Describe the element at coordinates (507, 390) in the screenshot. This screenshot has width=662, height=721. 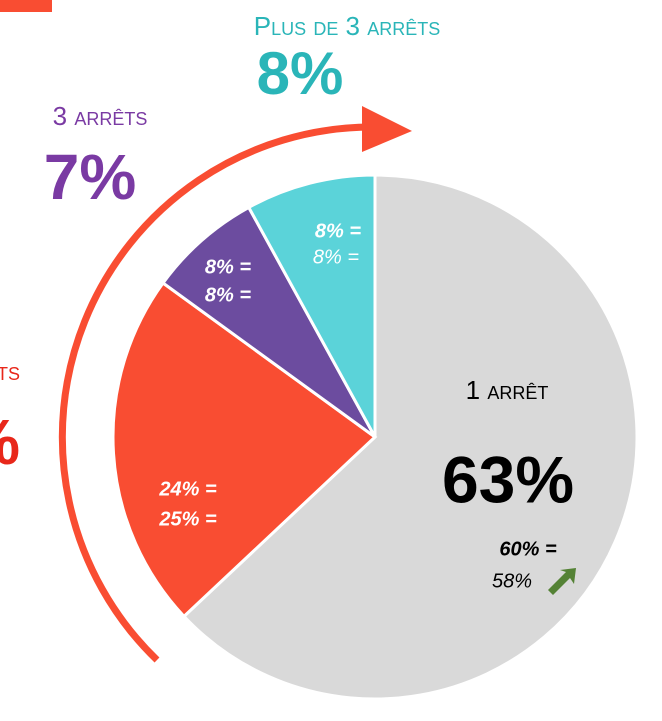
I see `category-label: 1 arrêt` at that location.